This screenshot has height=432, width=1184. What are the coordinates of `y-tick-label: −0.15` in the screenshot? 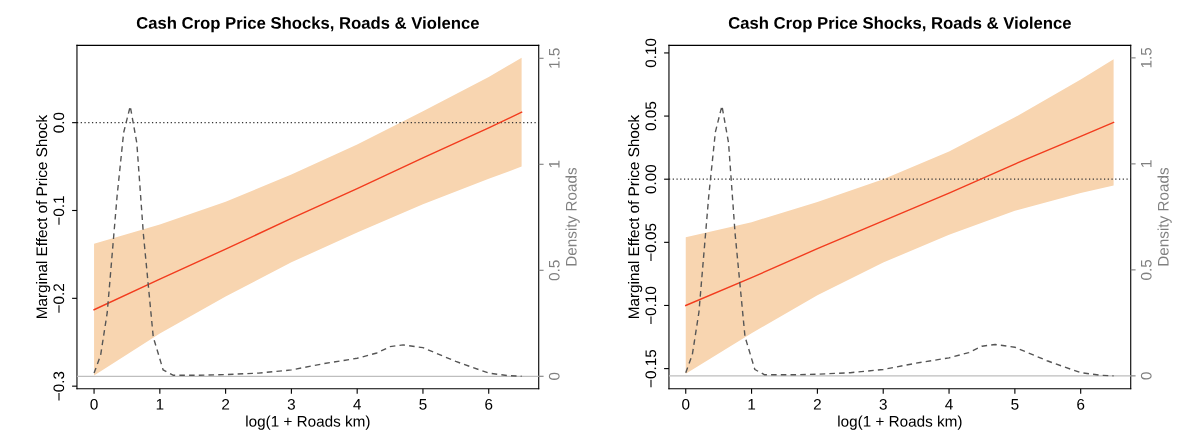 It's located at (651, 368).